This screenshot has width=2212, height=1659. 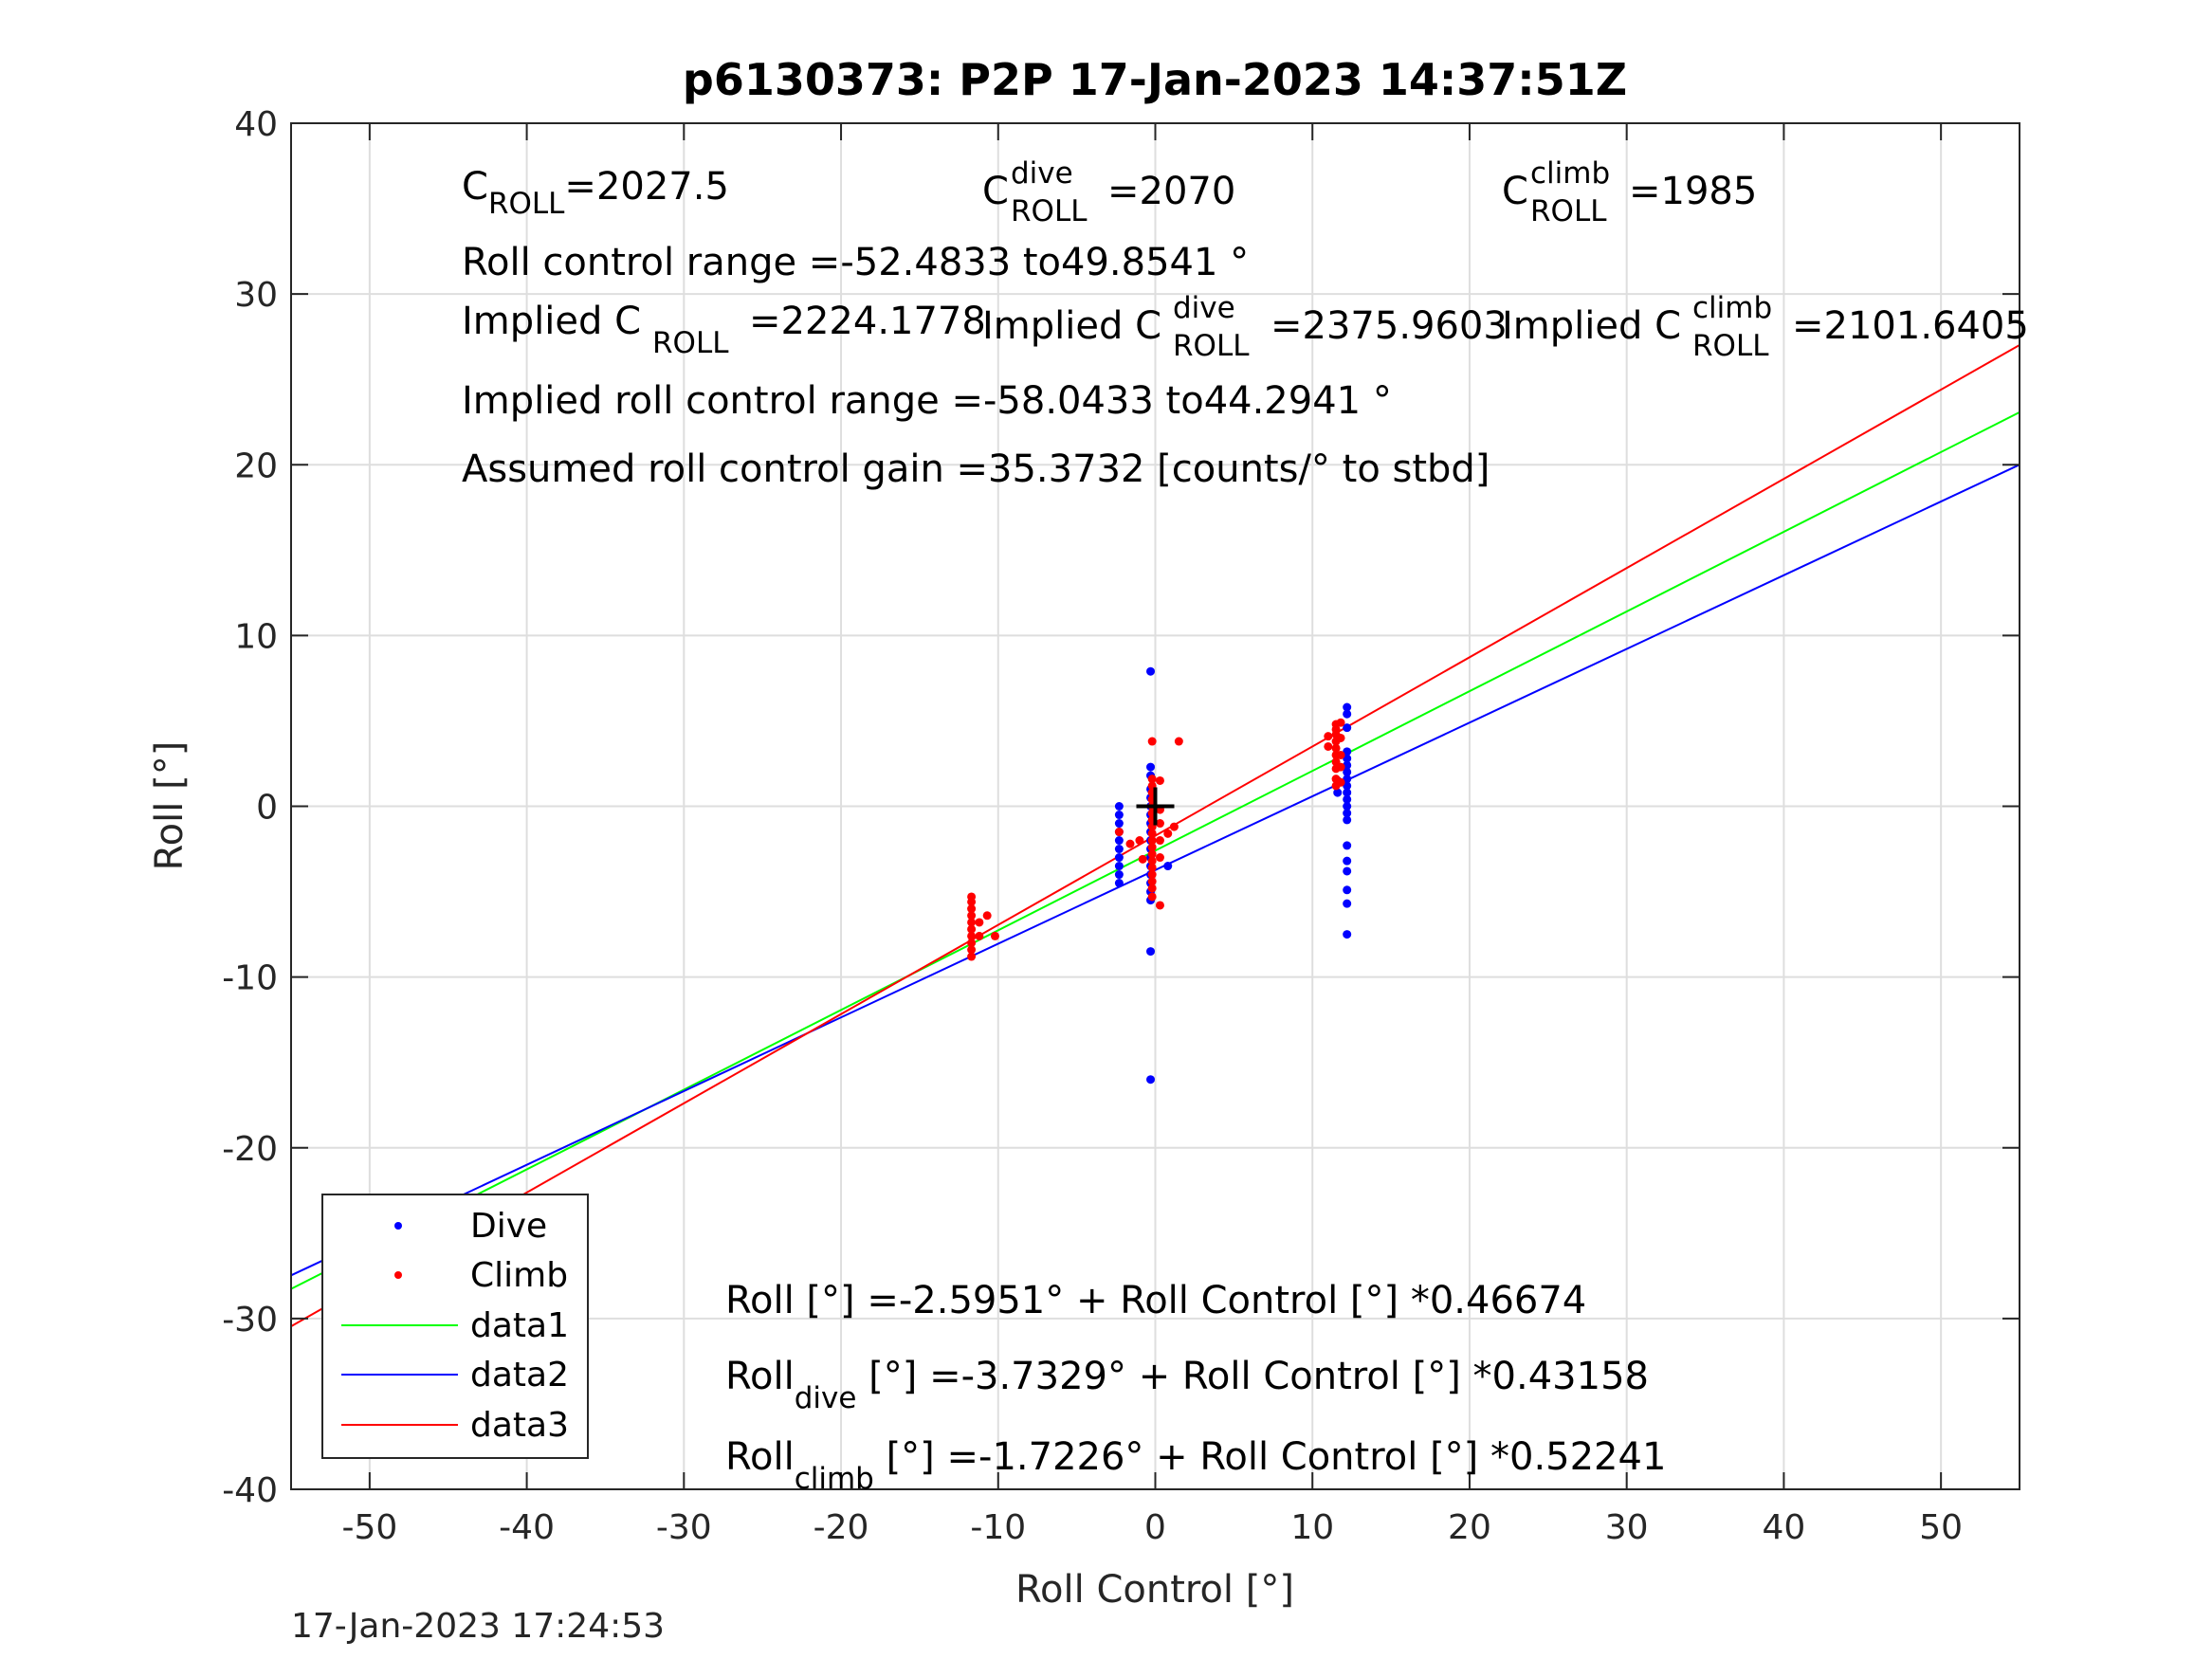 What do you see at coordinates (1211, 346) in the screenshot?
I see `implied-c-dive-sub: ROLL` at bounding box center [1211, 346].